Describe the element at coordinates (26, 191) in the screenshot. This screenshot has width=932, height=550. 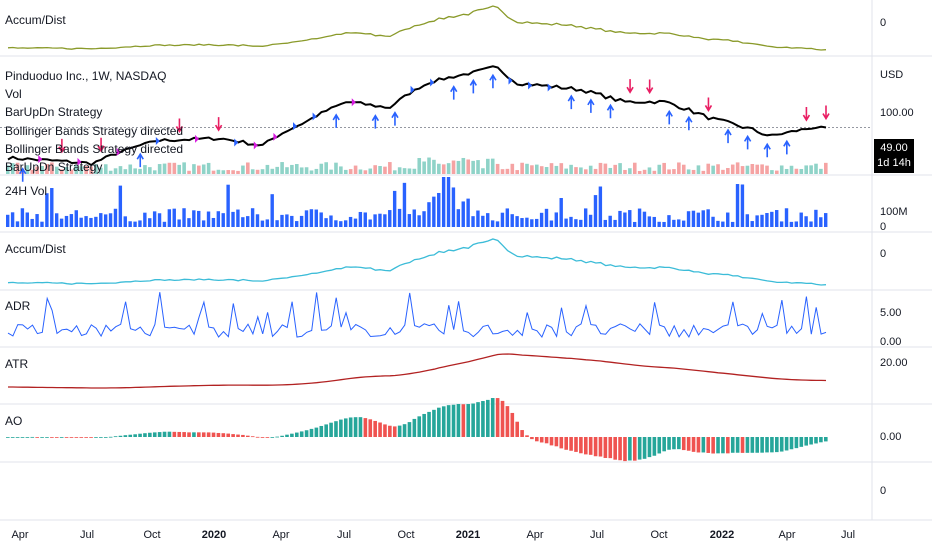
I see `vol24h-title: 24H Vol` at that location.